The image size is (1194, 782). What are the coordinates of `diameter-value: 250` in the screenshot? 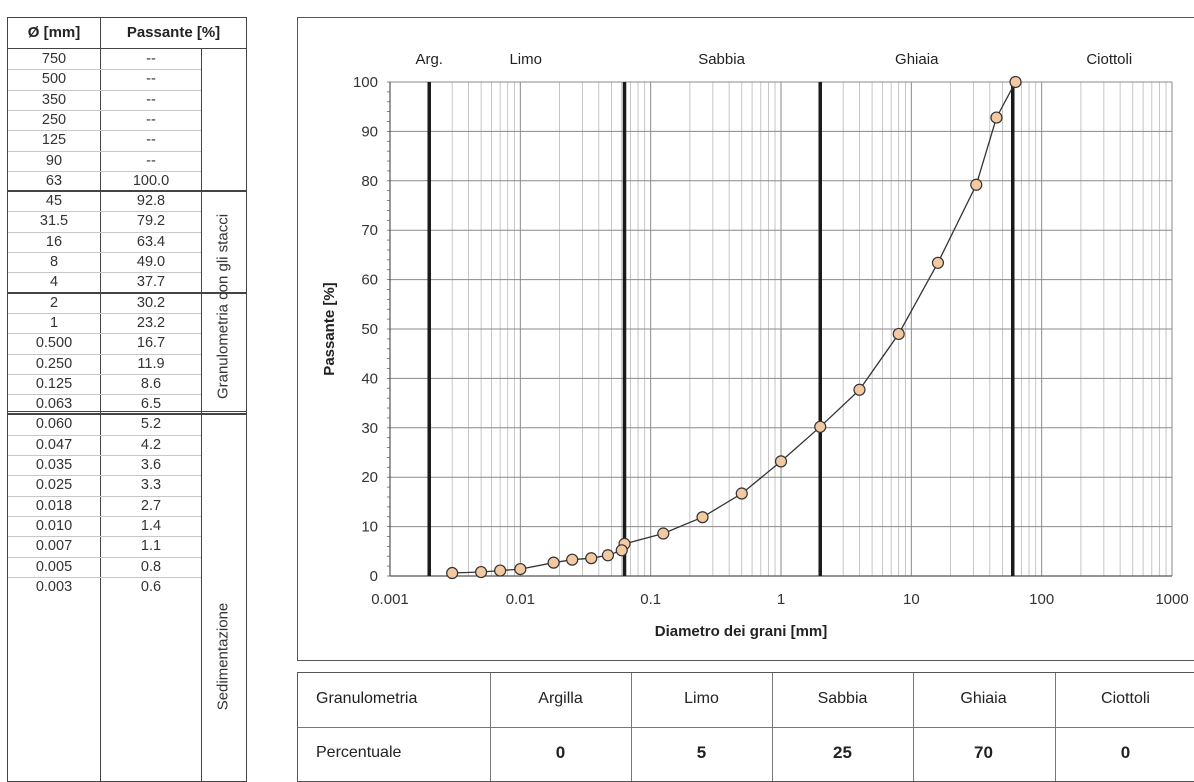 It's located at (54, 119).